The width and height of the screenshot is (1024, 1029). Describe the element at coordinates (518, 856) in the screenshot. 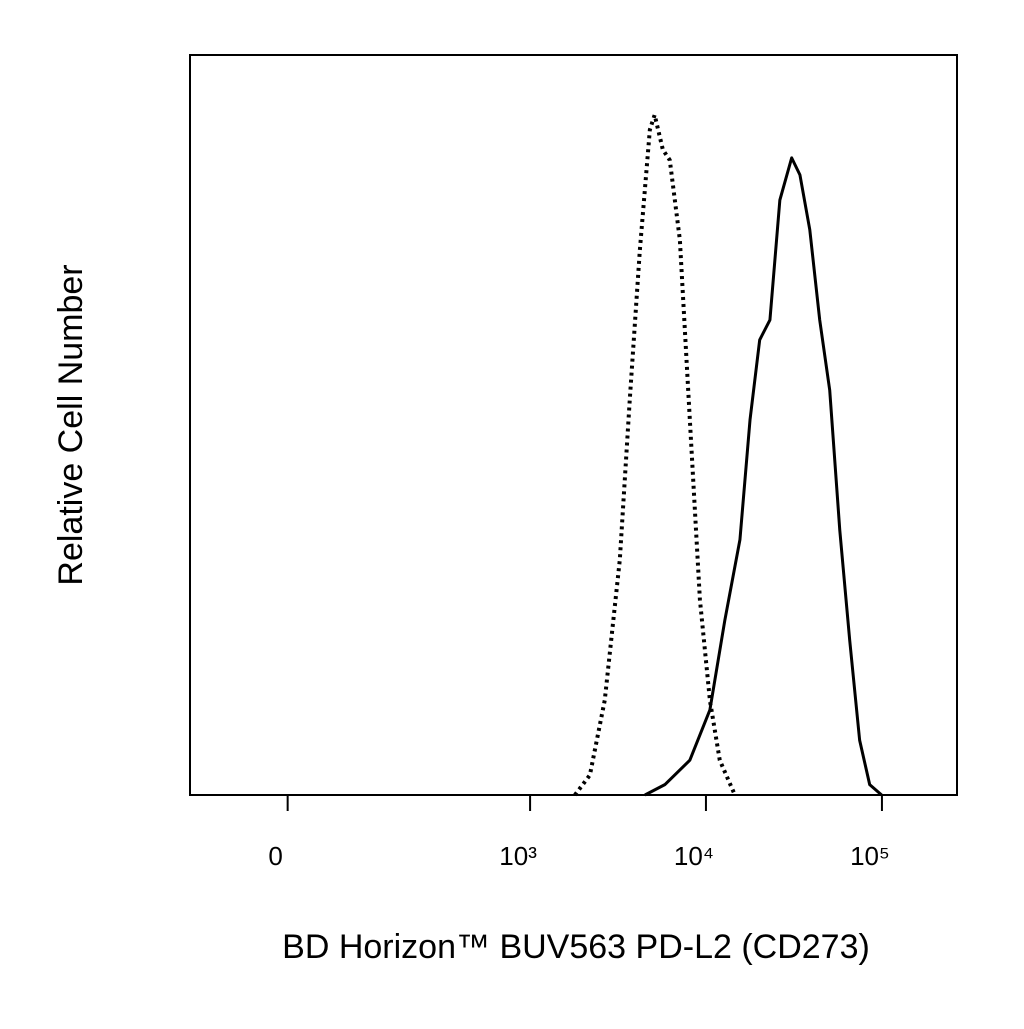

I see `x-tick-label: 10³` at that location.